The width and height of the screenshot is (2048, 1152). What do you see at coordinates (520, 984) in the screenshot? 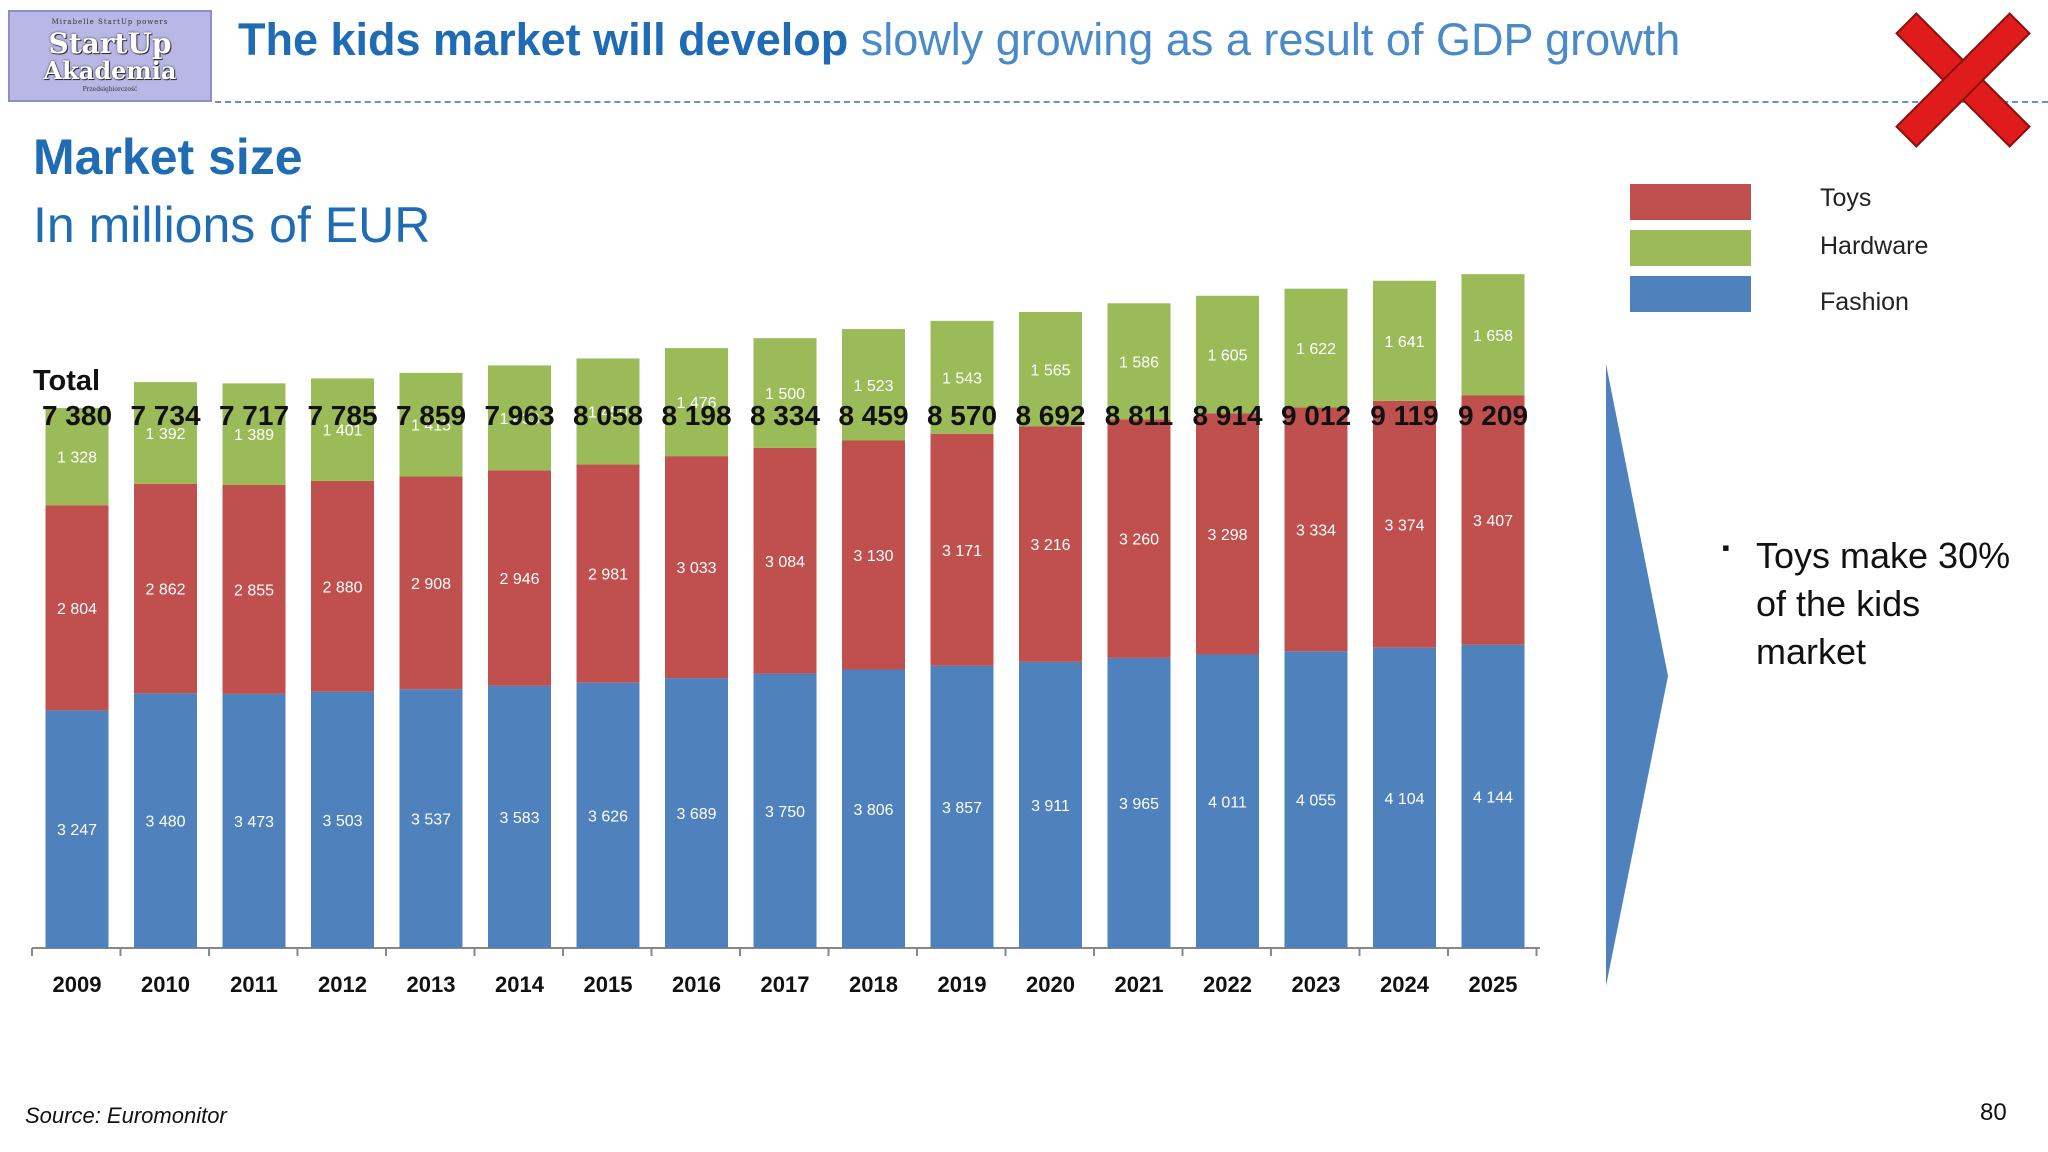
I see `x-tick-label-2014: 2014` at bounding box center [520, 984].